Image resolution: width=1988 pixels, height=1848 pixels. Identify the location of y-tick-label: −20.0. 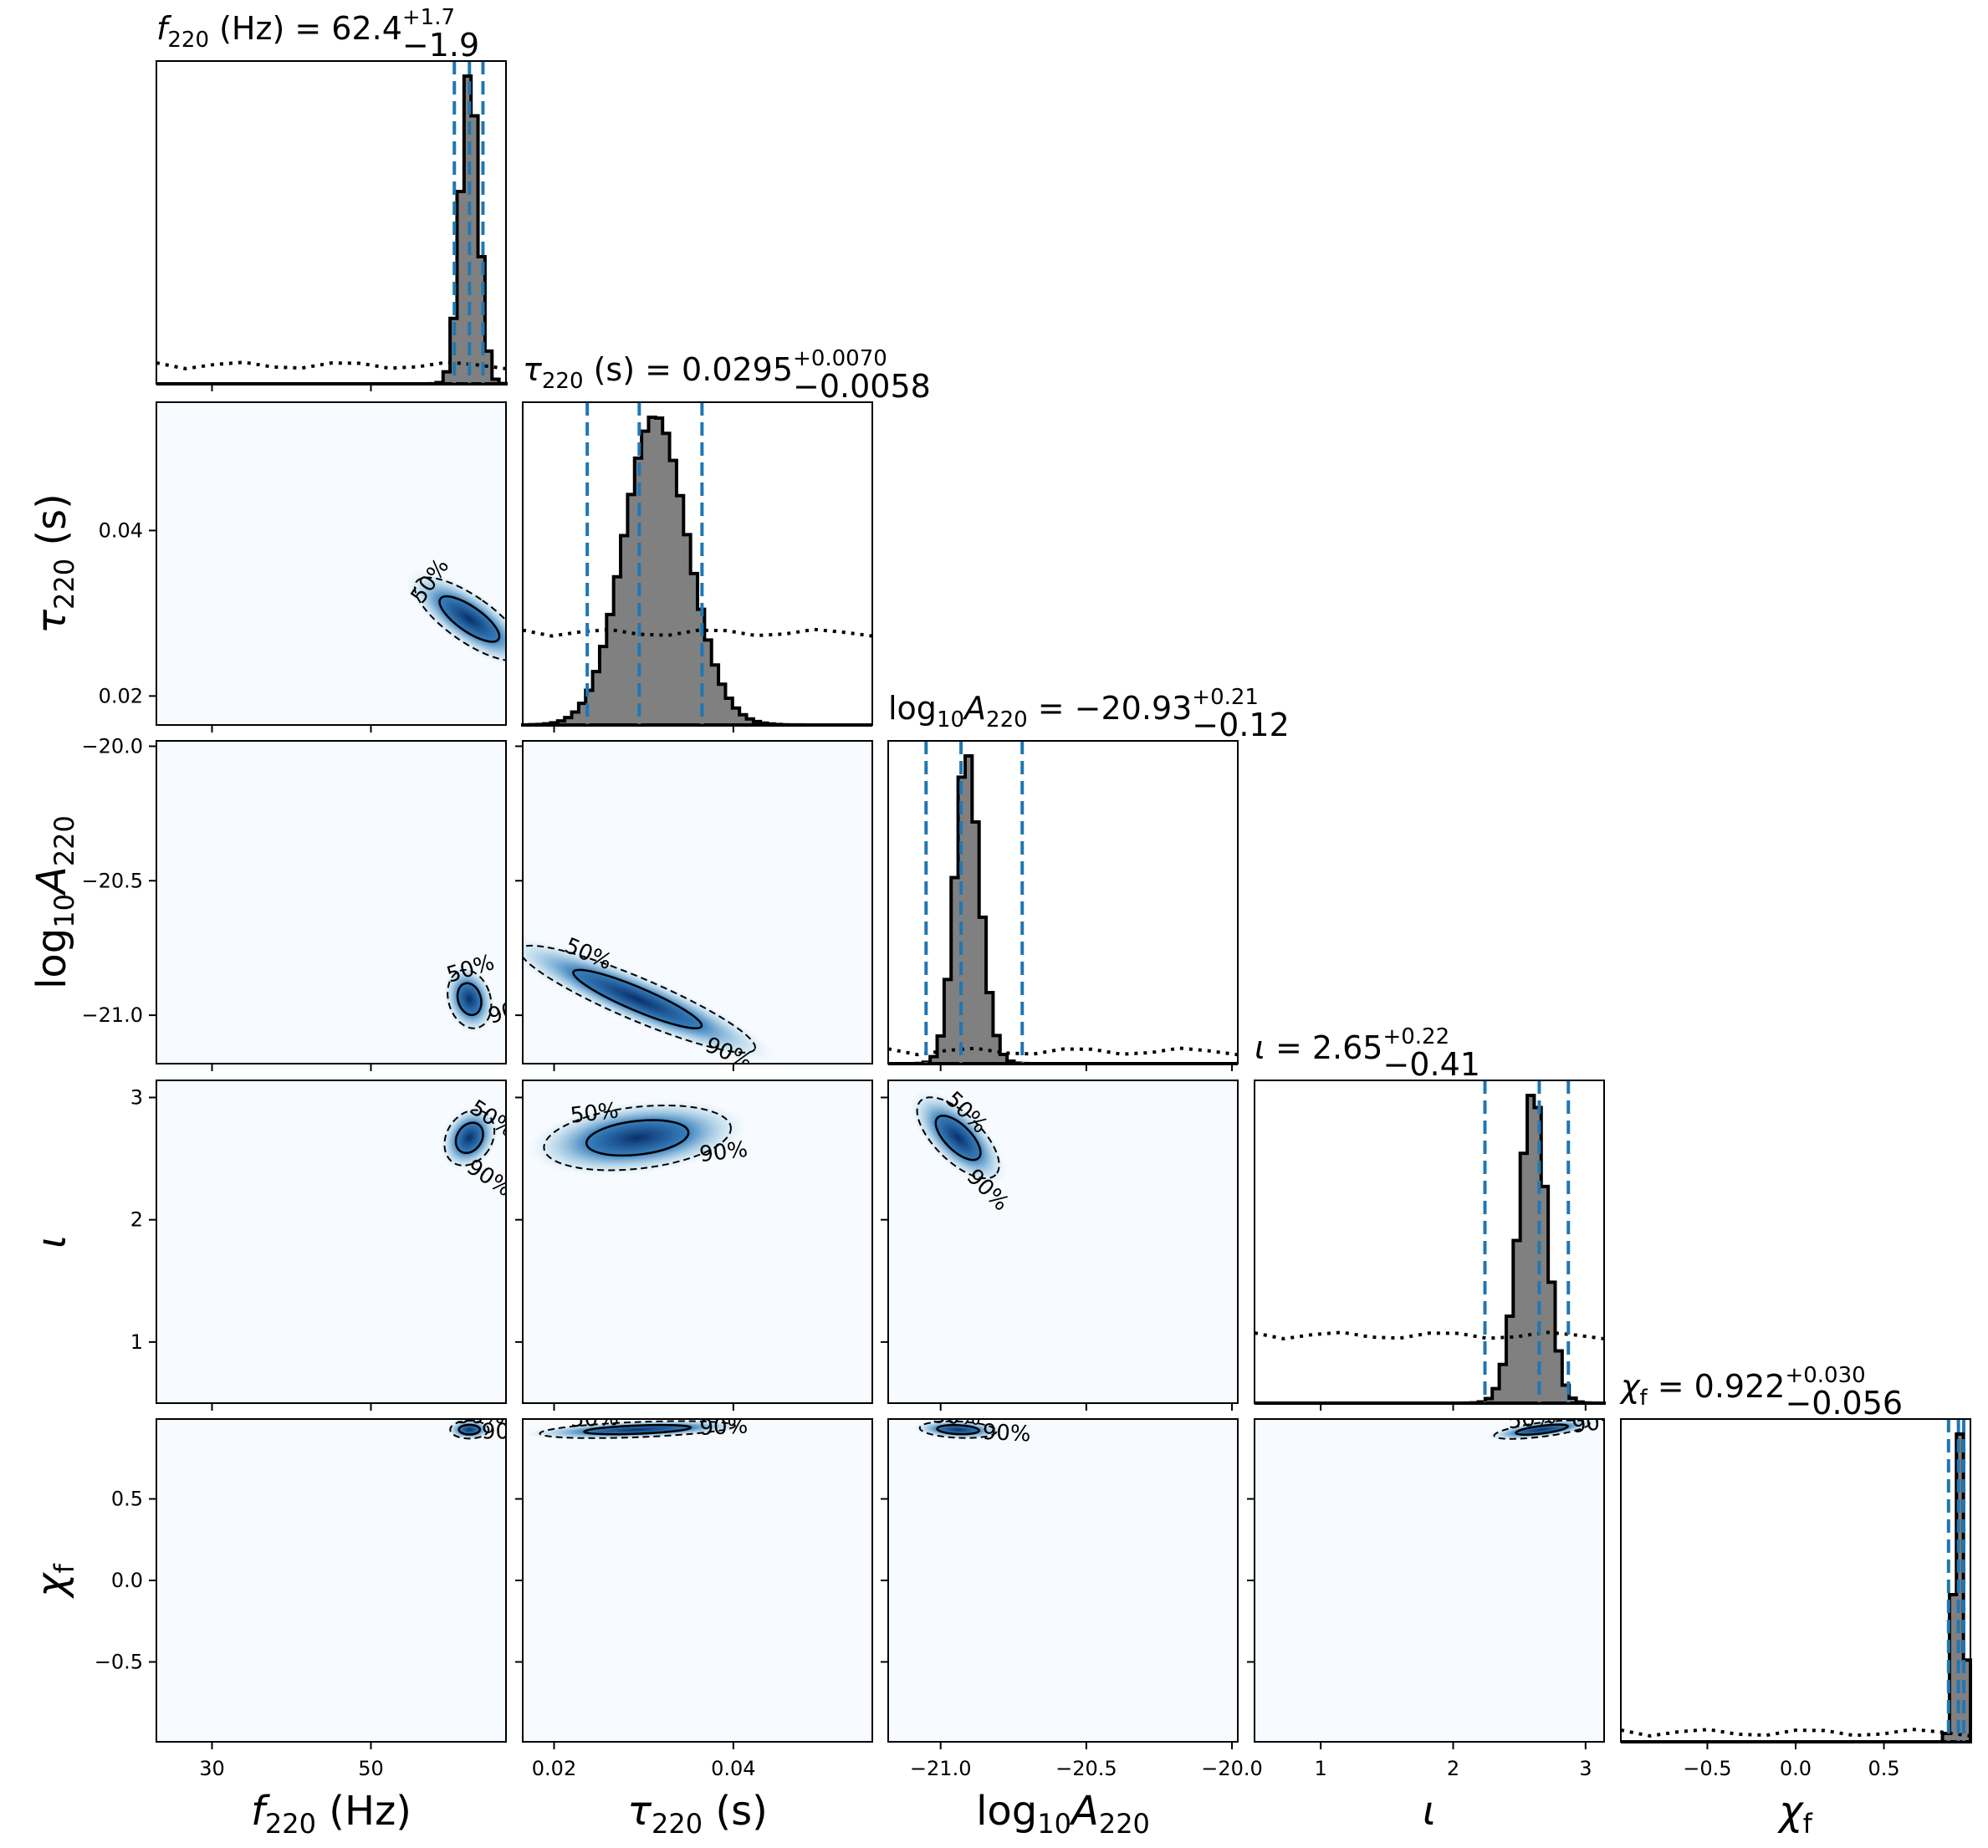
(112, 746).